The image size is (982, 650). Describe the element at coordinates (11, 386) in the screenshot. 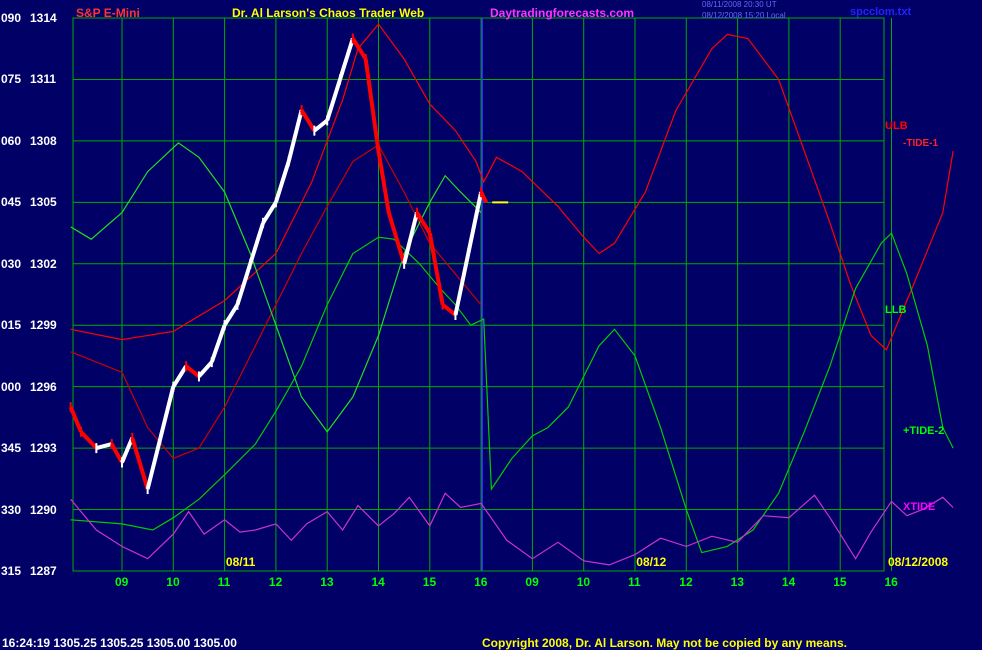

I see `y-tick-label: 000` at that location.